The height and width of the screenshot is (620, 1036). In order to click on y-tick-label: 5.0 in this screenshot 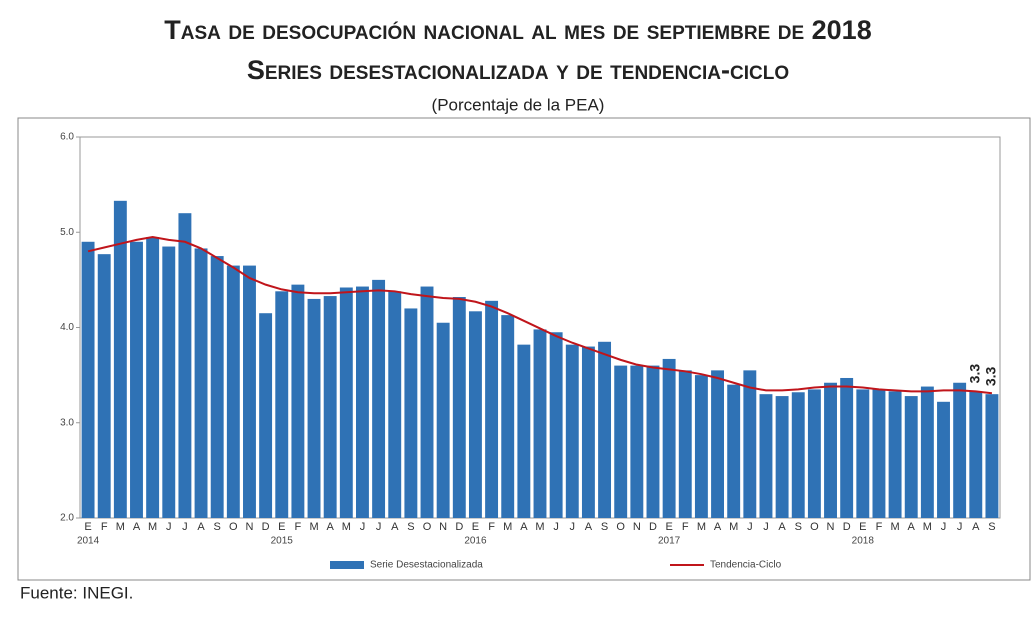, I will do `click(67, 232)`.